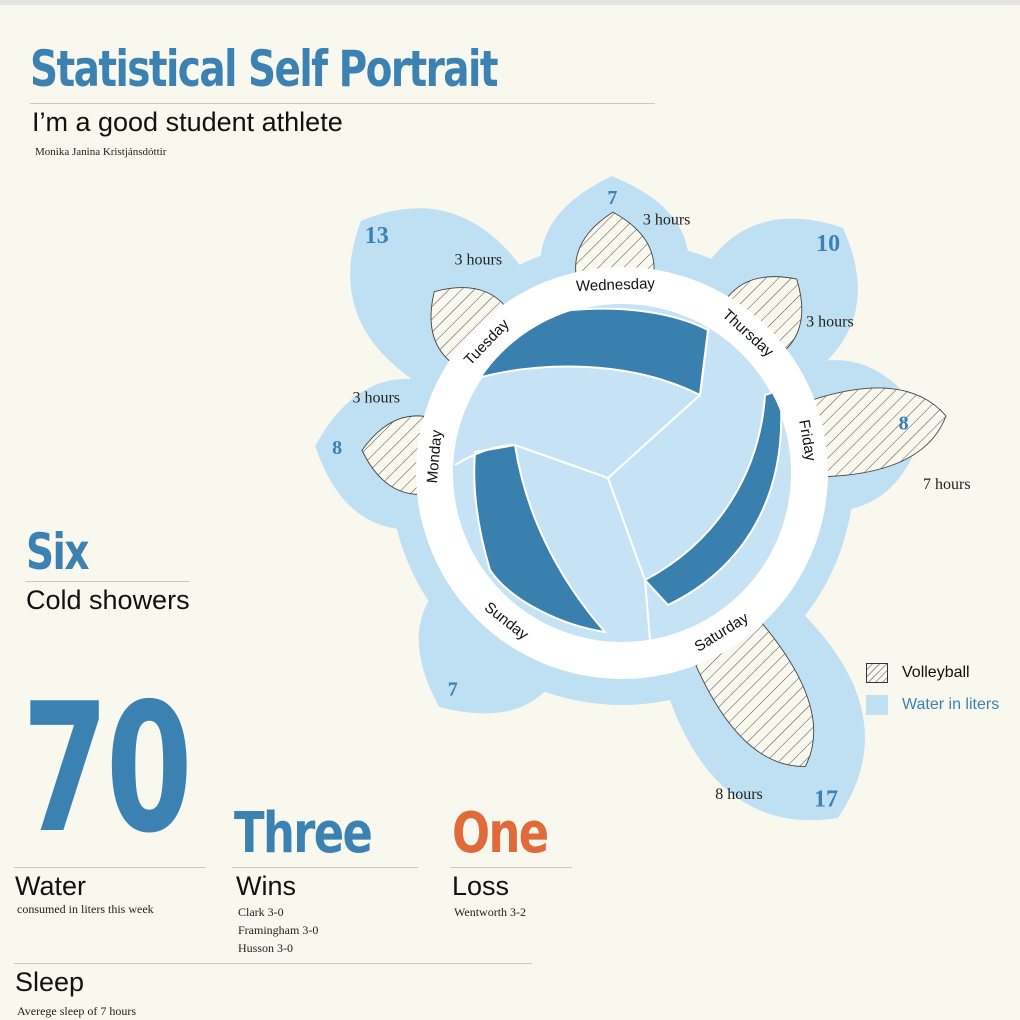 The height and width of the screenshot is (1020, 1020). What do you see at coordinates (947, 484) in the screenshot?
I see `hours-value-label: 7 hours` at bounding box center [947, 484].